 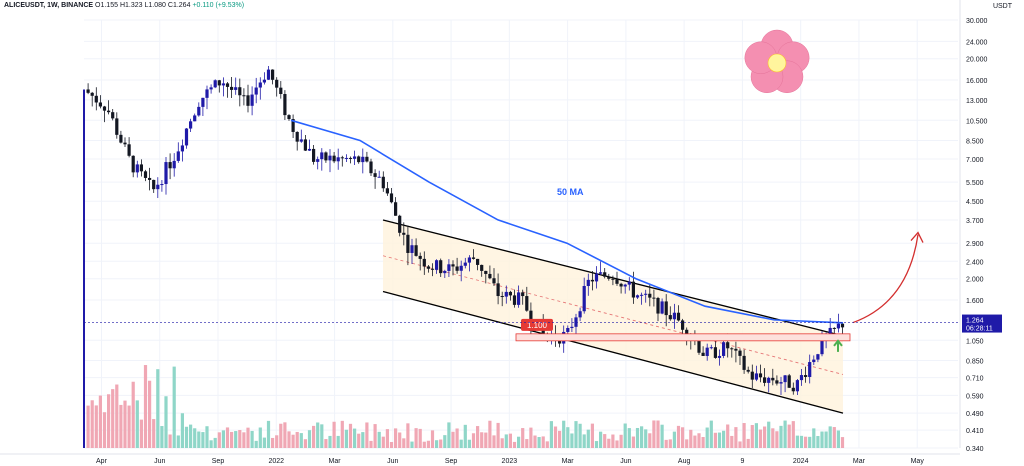 I want to click on price-tick-label: 16.000, so click(x=977, y=81).